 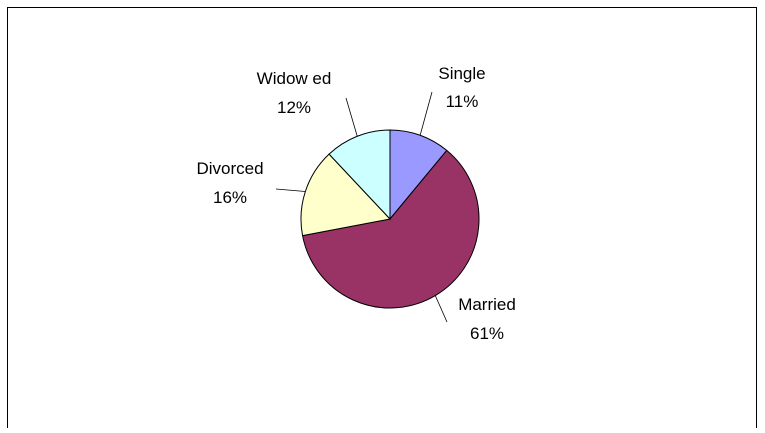 I want to click on slice-percent-single: 11%, so click(x=462, y=101).